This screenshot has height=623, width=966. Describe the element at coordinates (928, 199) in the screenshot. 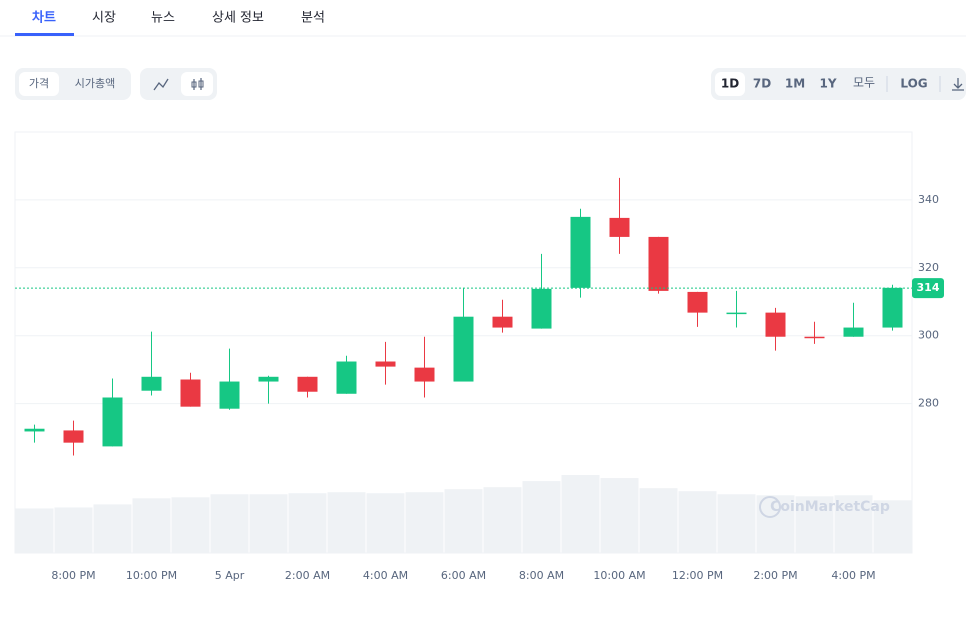

I see `y-tick-label: 340` at that location.